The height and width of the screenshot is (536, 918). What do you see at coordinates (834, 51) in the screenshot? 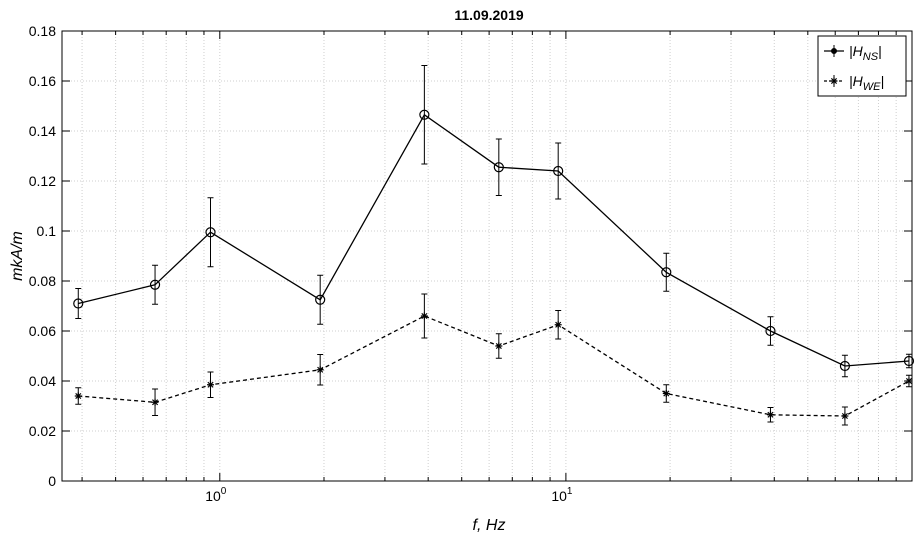
I see `legend-marker` at bounding box center [834, 51].